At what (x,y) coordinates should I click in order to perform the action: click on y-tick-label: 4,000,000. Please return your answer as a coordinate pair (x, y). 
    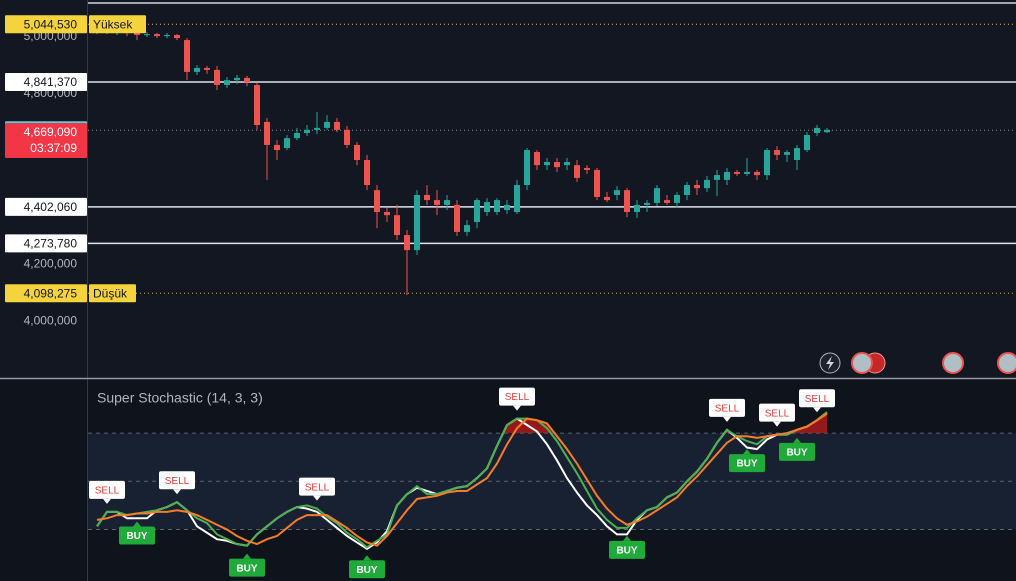
    Looking at the image, I should click on (51, 320).